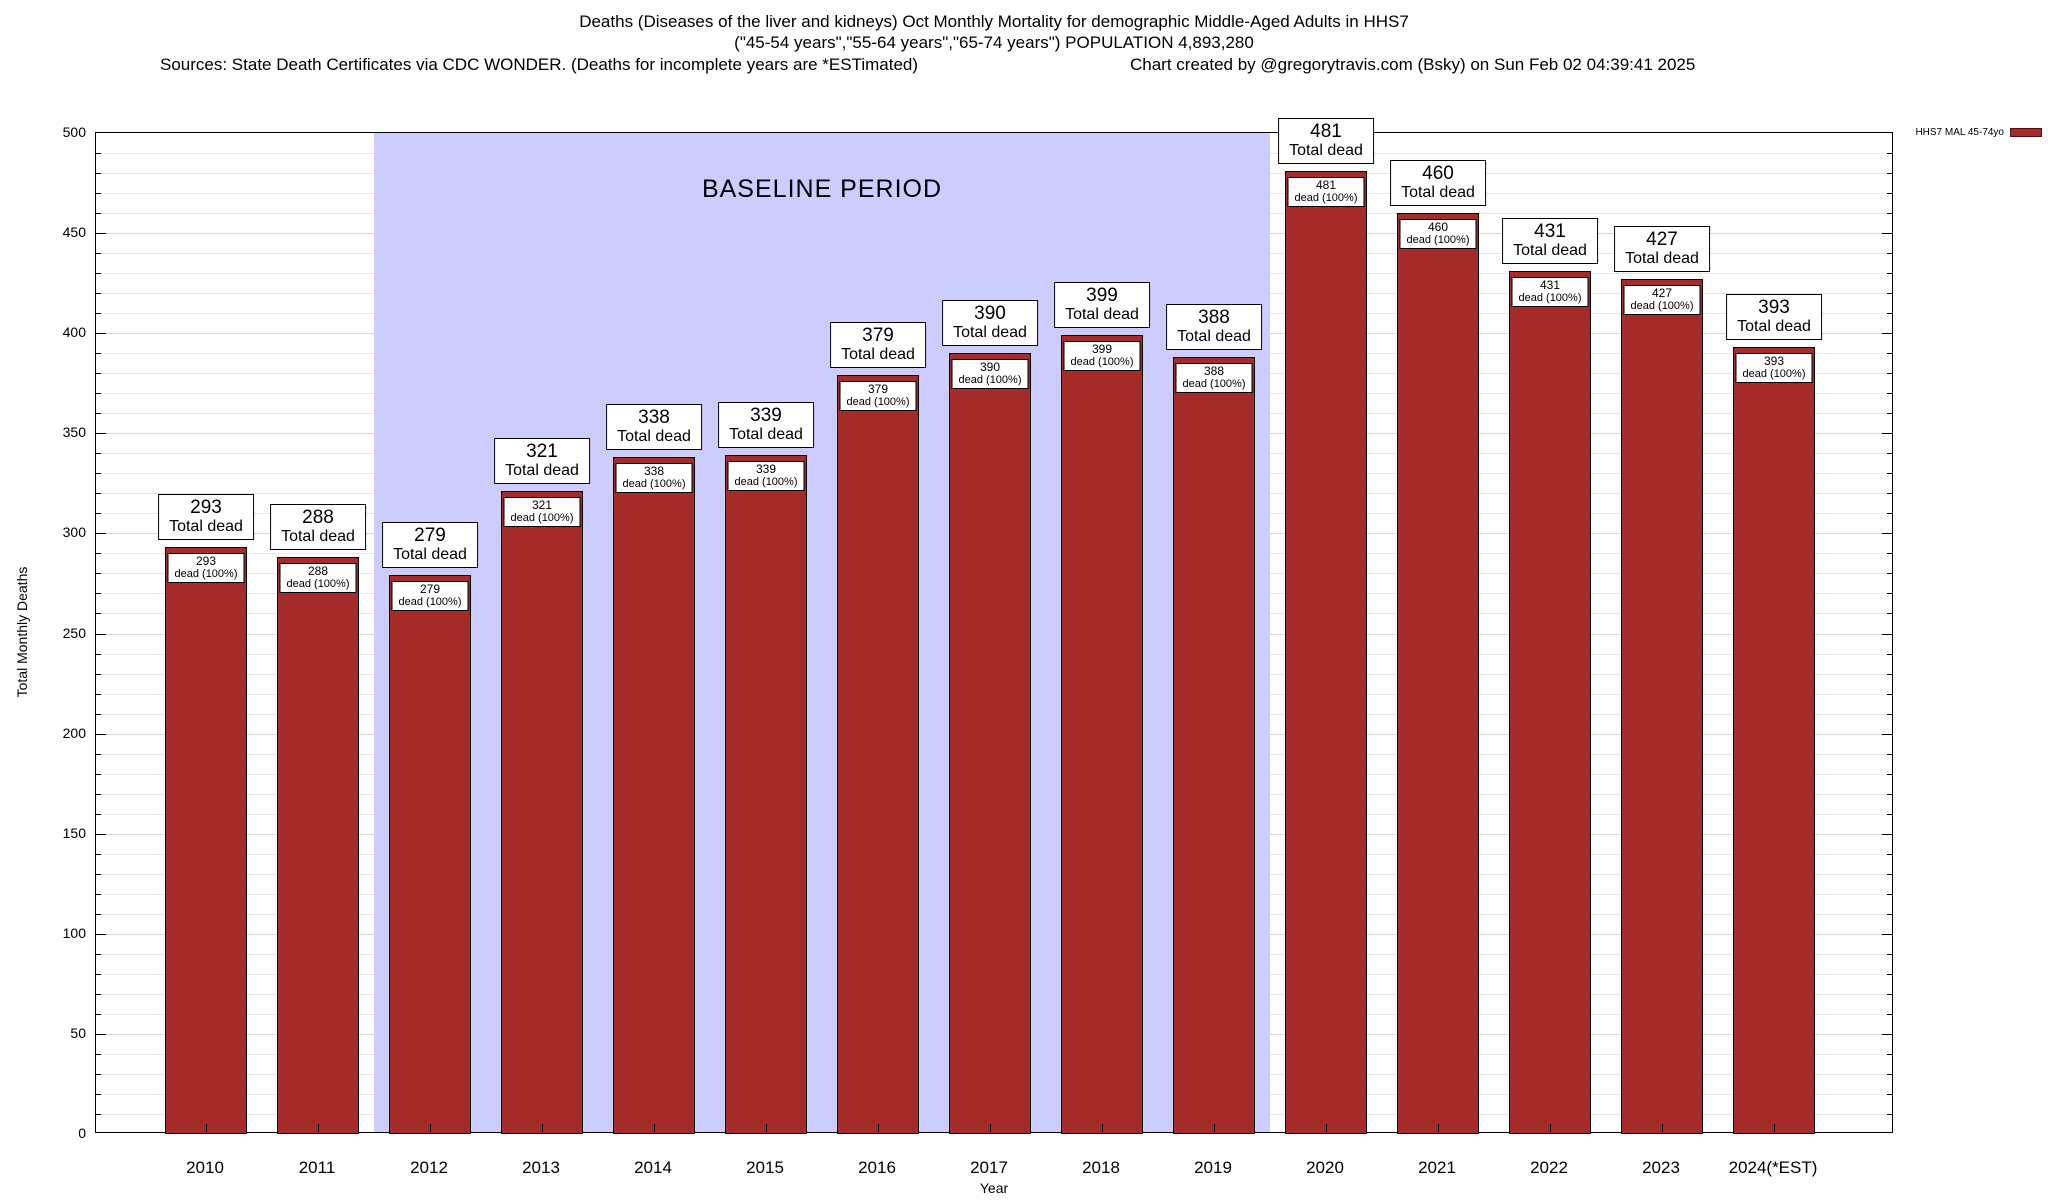  I want to click on bar-total-label: 379 Total dead, so click(878, 345).